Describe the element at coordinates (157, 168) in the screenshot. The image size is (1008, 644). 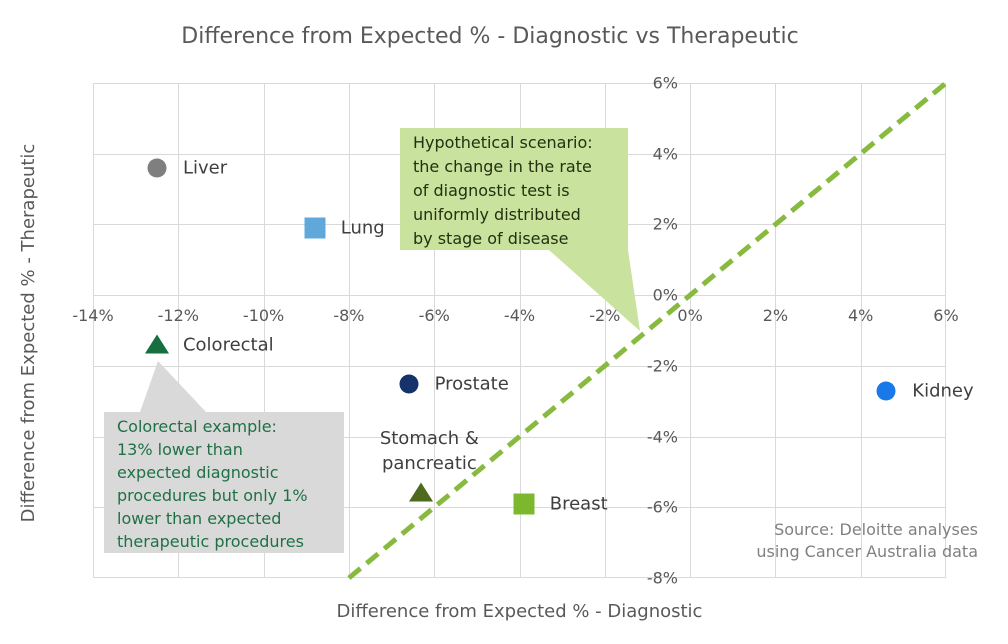
I see `data-point-liver` at that location.